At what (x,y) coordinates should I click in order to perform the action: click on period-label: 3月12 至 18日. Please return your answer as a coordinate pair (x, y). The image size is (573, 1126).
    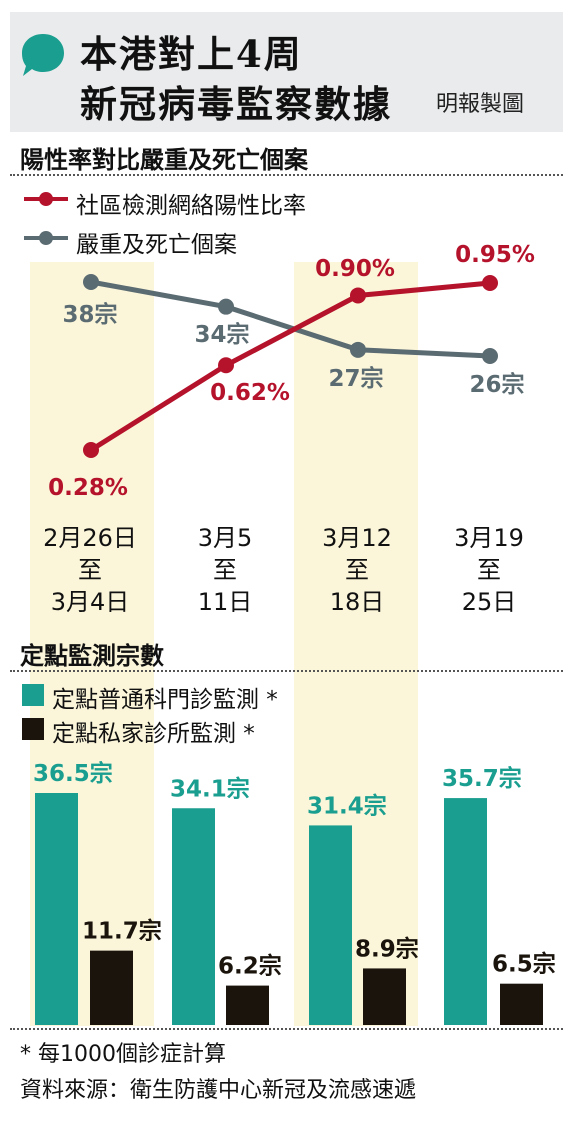
    Looking at the image, I should click on (357, 570).